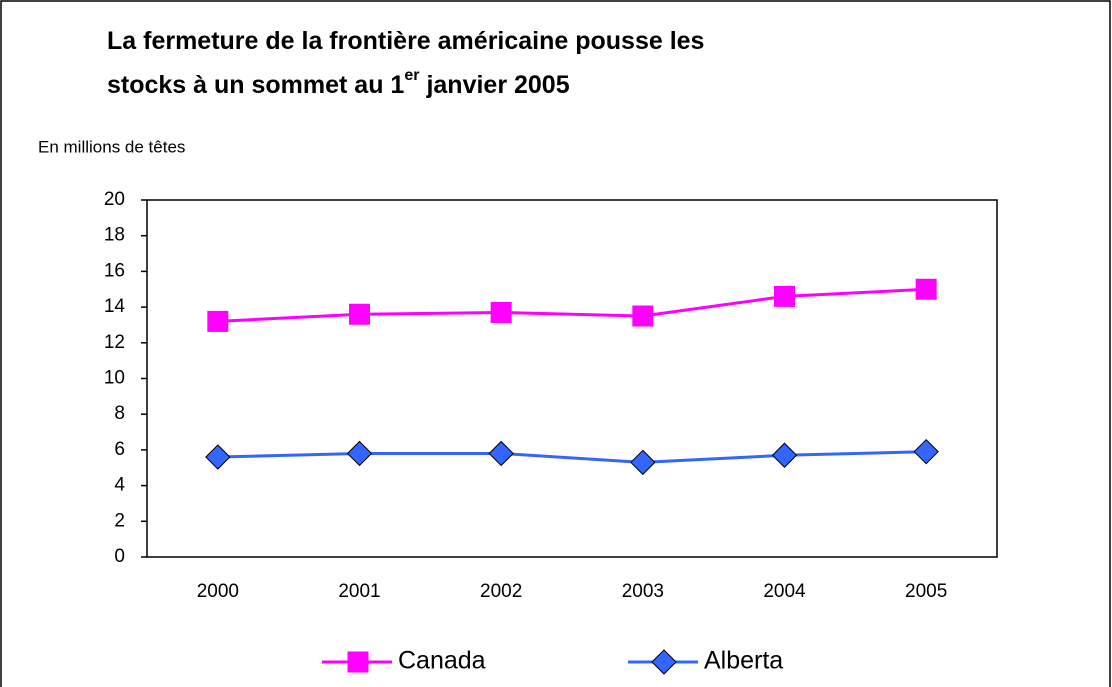 This screenshot has height=687, width=1112. What do you see at coordinates (114, 199) in the screenshot?
I see `y-tick-label: 20` at bounding box center [114, 199].